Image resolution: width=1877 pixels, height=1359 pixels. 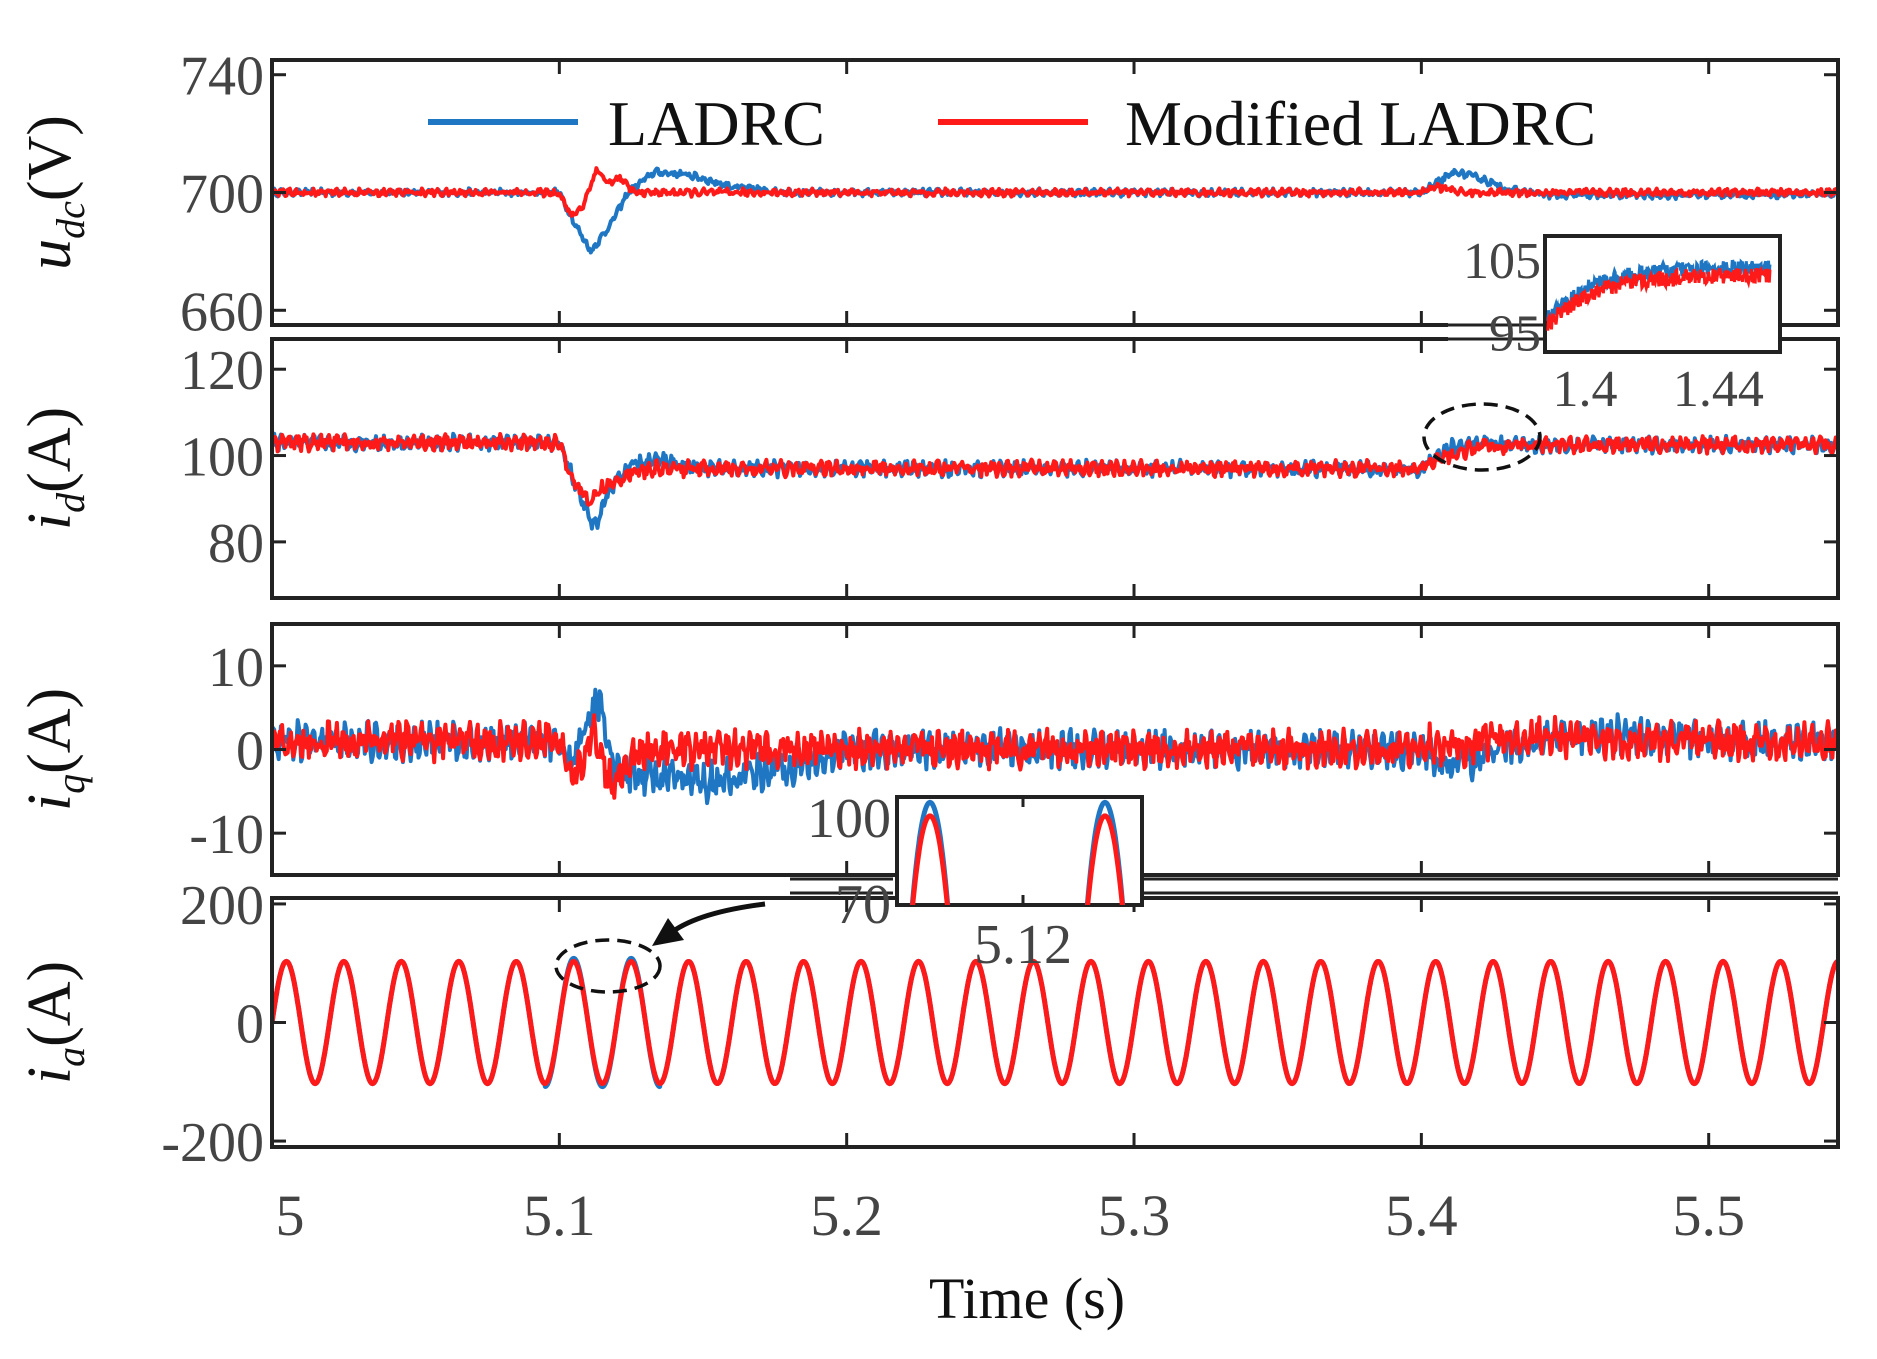 I want to click on y-axis-label-subscript: a, so click(x=70, y=1057).